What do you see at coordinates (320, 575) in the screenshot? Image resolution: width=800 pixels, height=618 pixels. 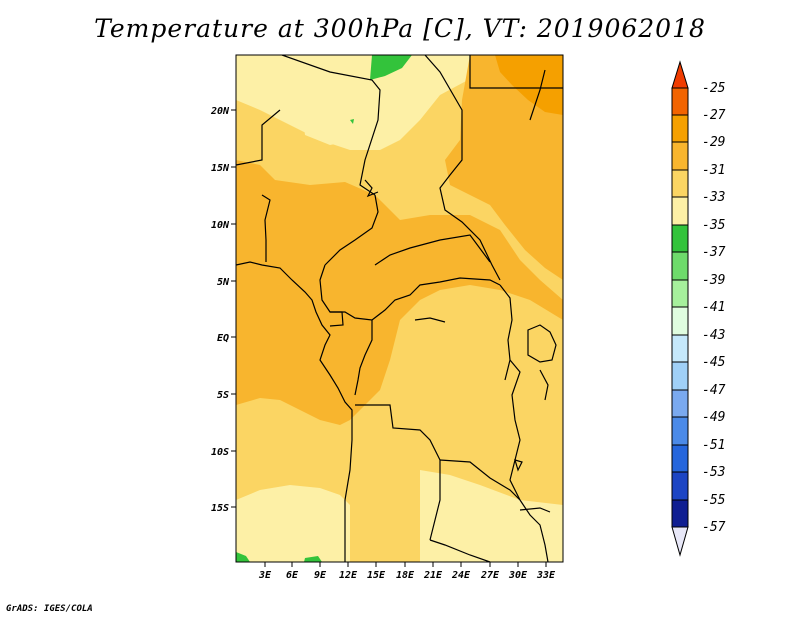 I see `lon-label: 9E` at bounding box center [320, 575].